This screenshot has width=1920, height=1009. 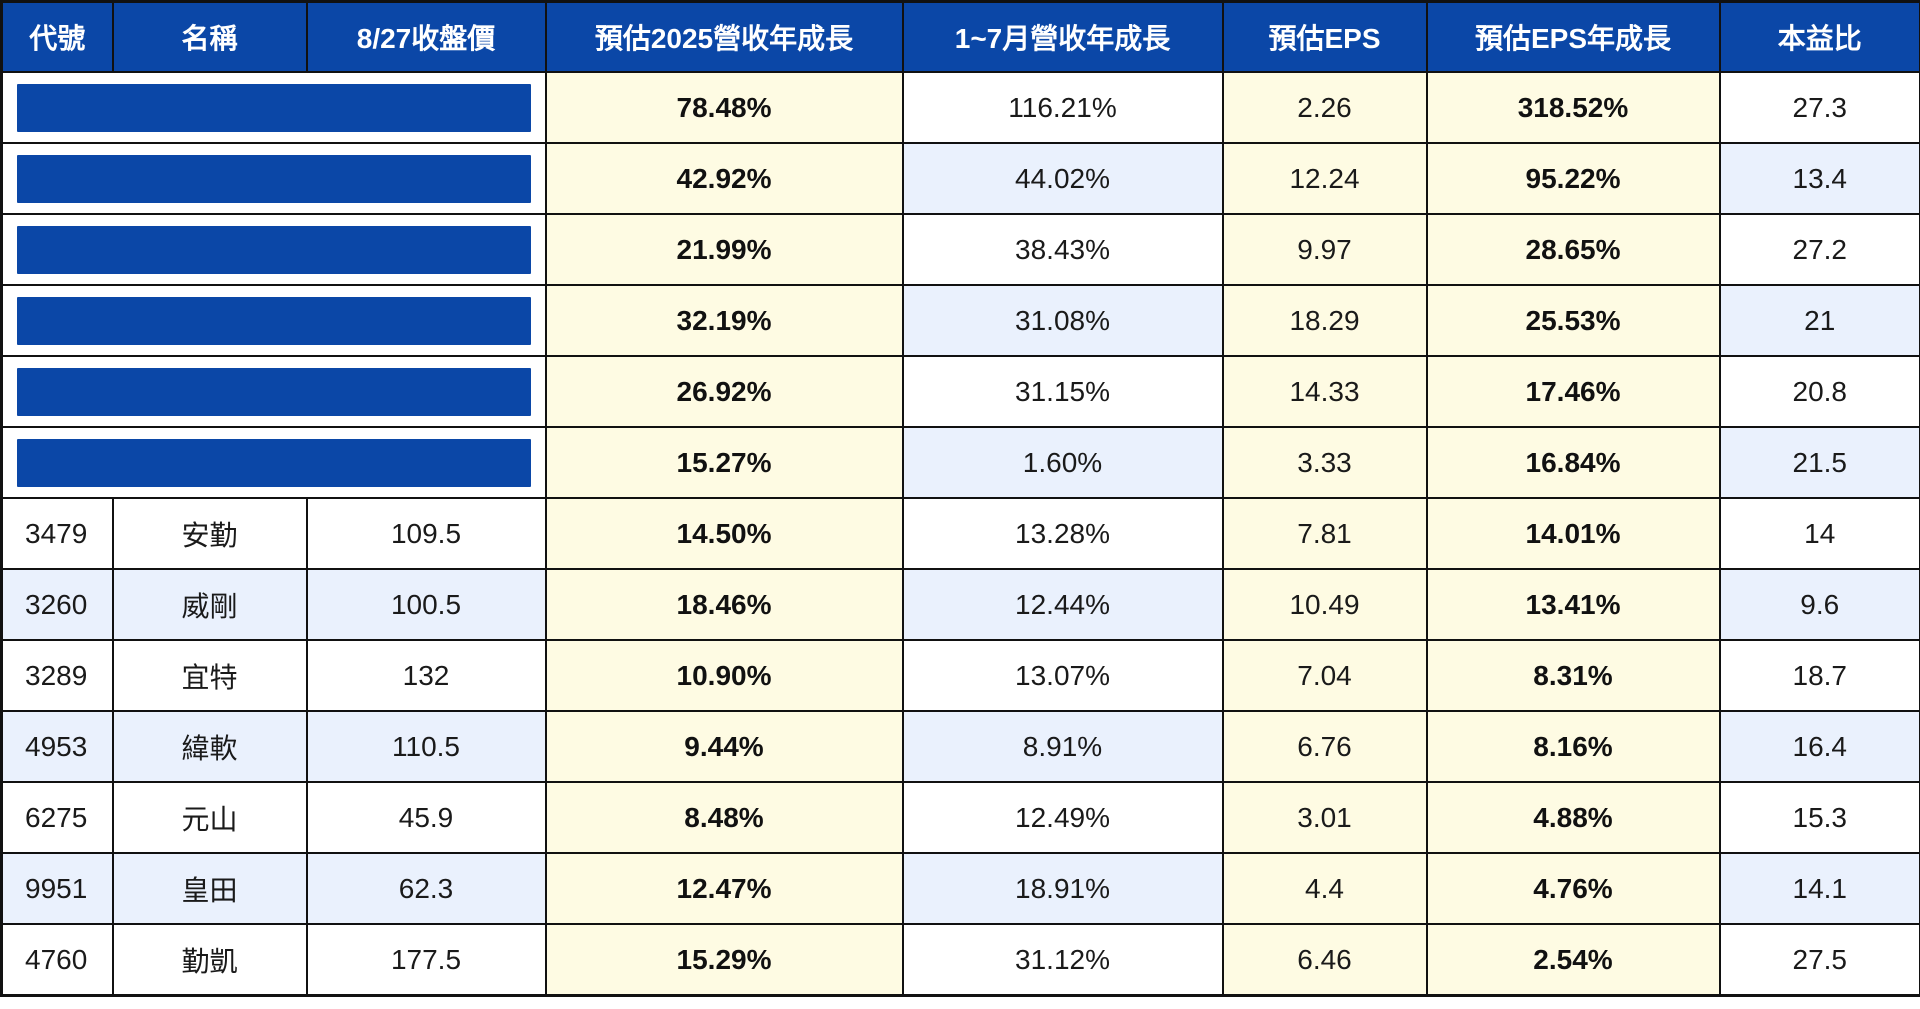 What do you see at coordinates (1573, 888) in the screenshot?
I see `eps-growth-cell: 4.76%` at bounding box center [1573, 888].